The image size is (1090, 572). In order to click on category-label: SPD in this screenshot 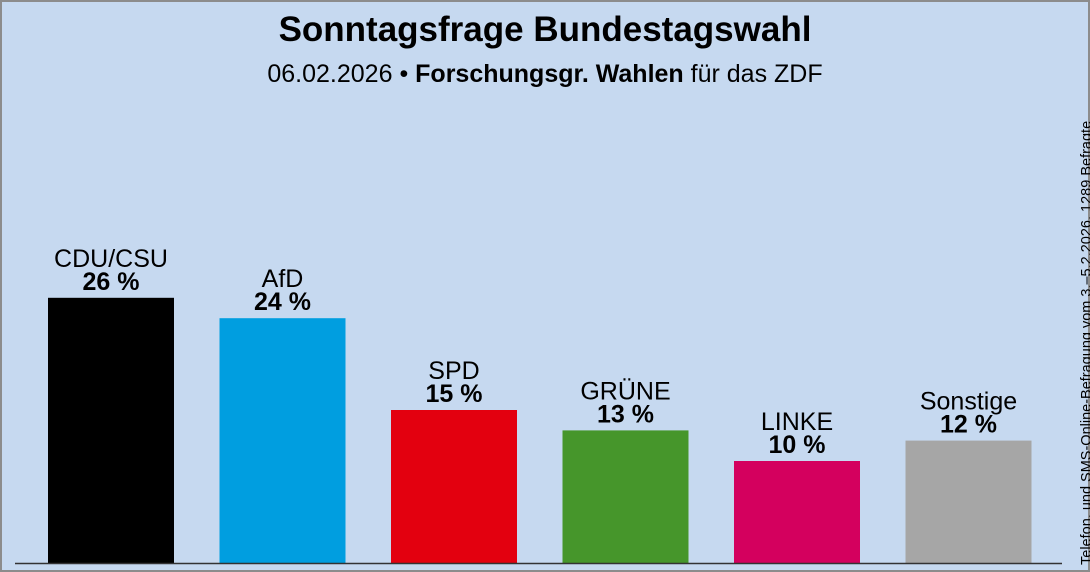, I will do `click(453, 371)`.